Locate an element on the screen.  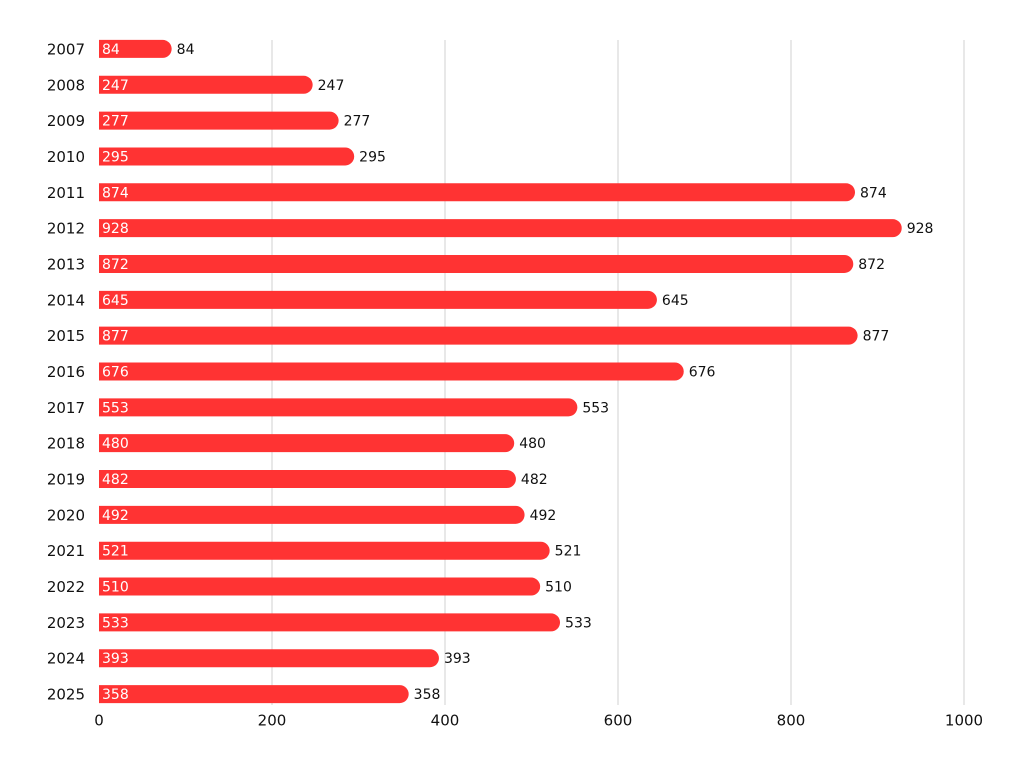
bar-value-label: 358 is located at coordinates (427, 695).